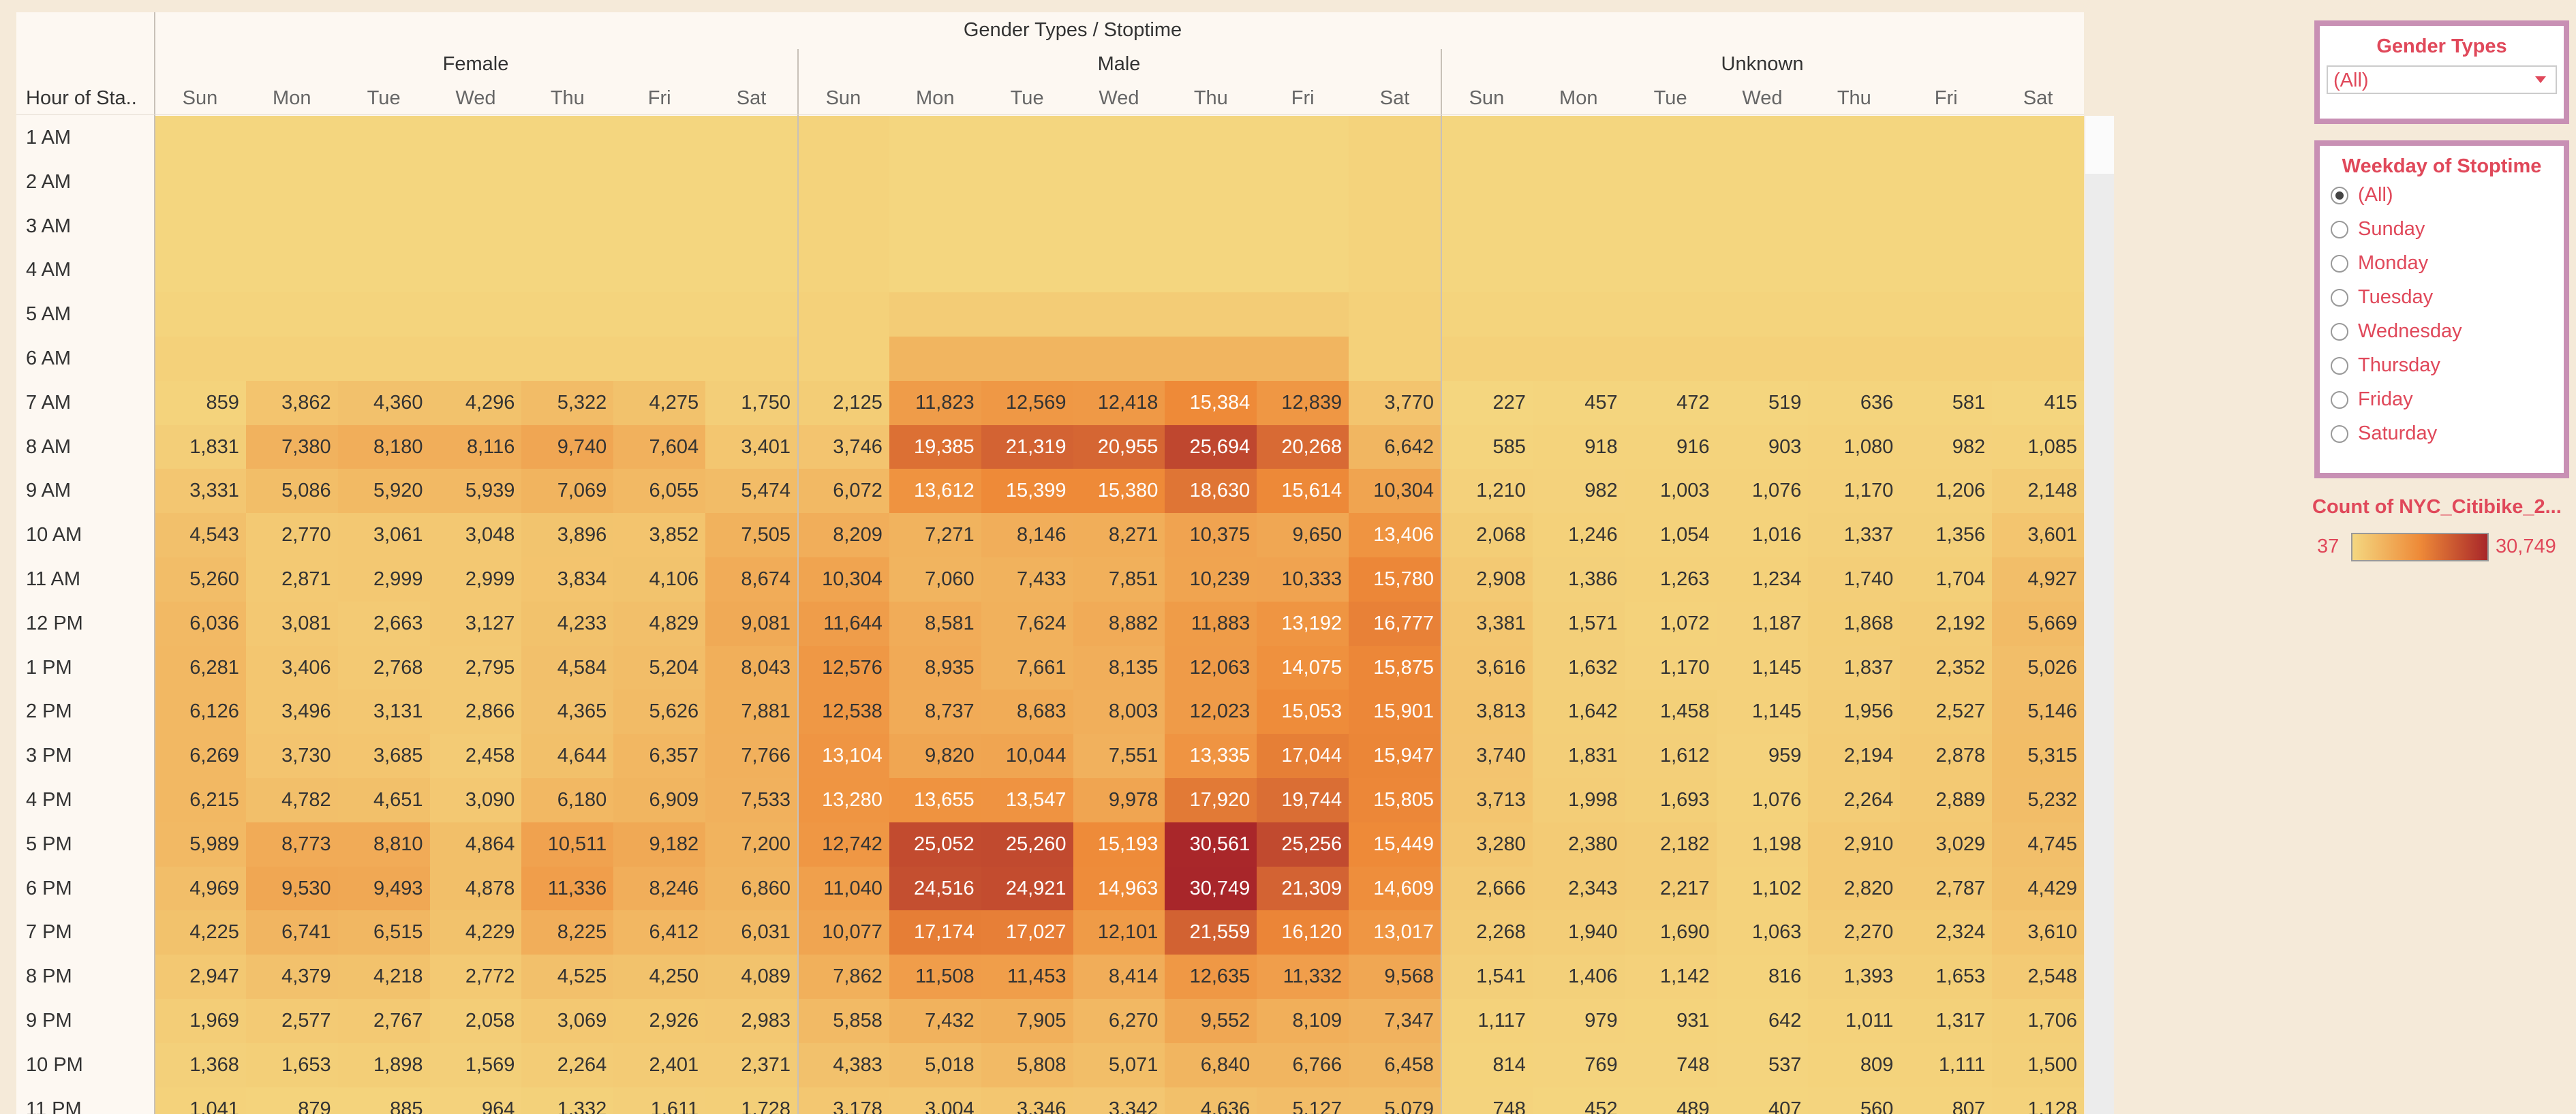  I want to click on weekday-option: Wednesday, so click(2396, 331).